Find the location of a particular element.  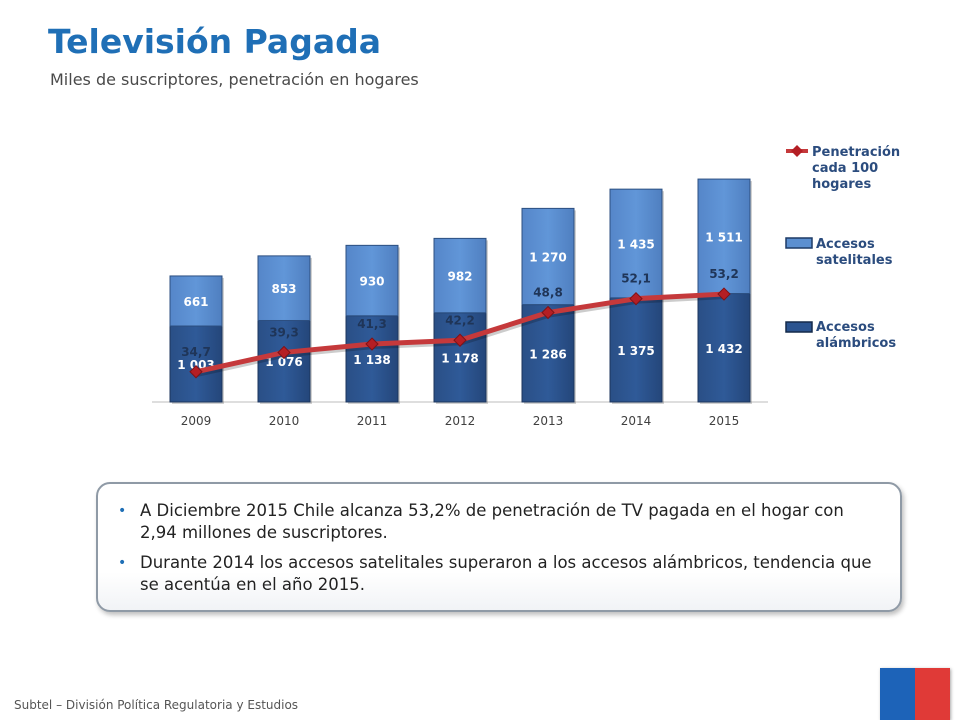

bar-satelitales-2012 is located at coordinates (460, 275).